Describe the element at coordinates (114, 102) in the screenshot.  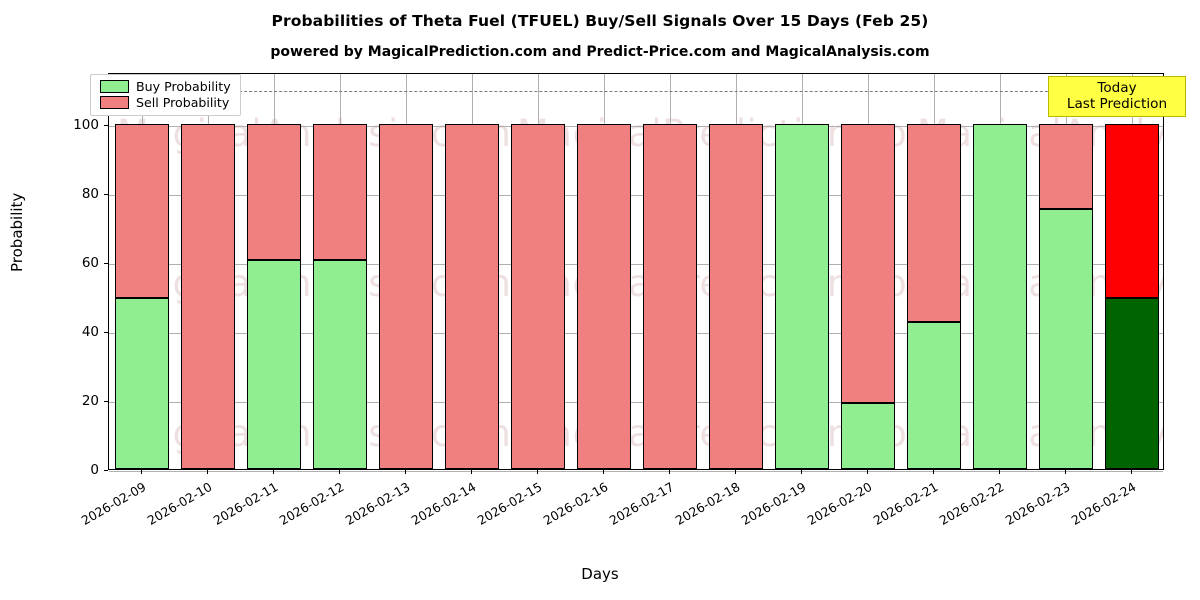
I see `legend-swatch-sell-icon` at that location.